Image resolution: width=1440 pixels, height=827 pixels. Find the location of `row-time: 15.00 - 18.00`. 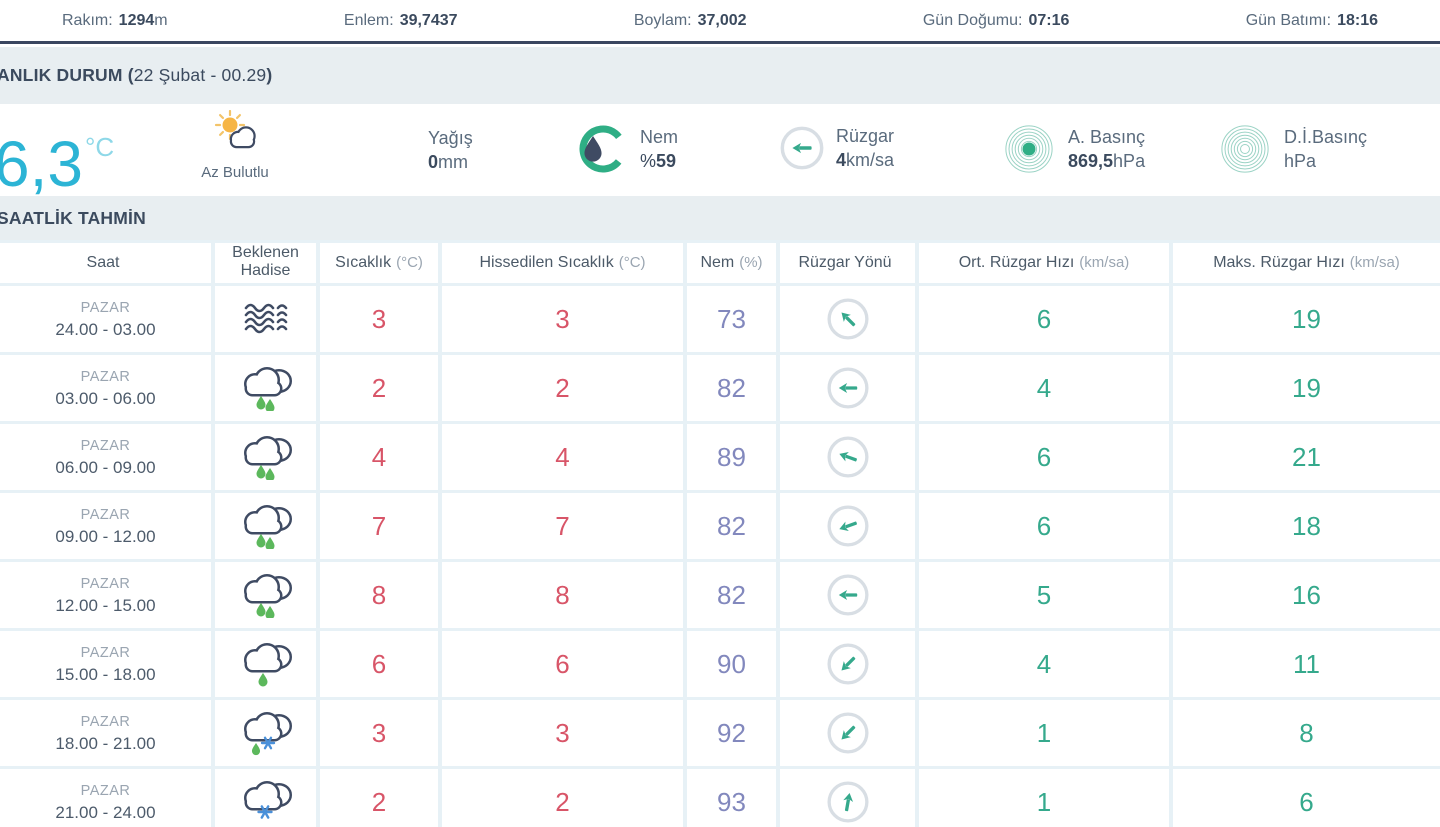

row-time: 15.00 - 18.00 is located at coordinates (105, 674).